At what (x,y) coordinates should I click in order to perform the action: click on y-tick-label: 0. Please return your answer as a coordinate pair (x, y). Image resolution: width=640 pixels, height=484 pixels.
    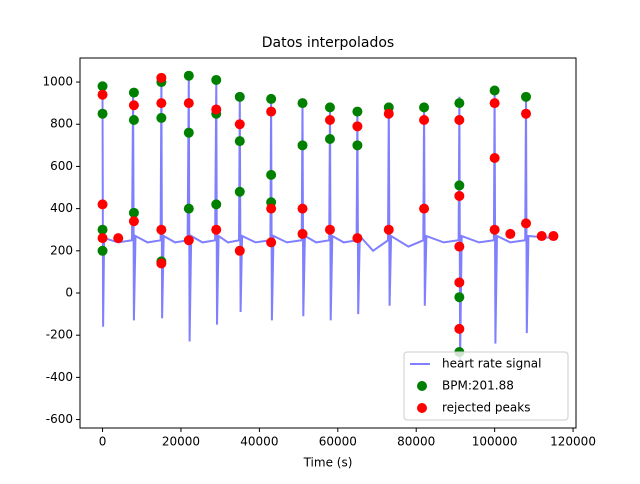
    Looking at the image, I should click on (69, 292).